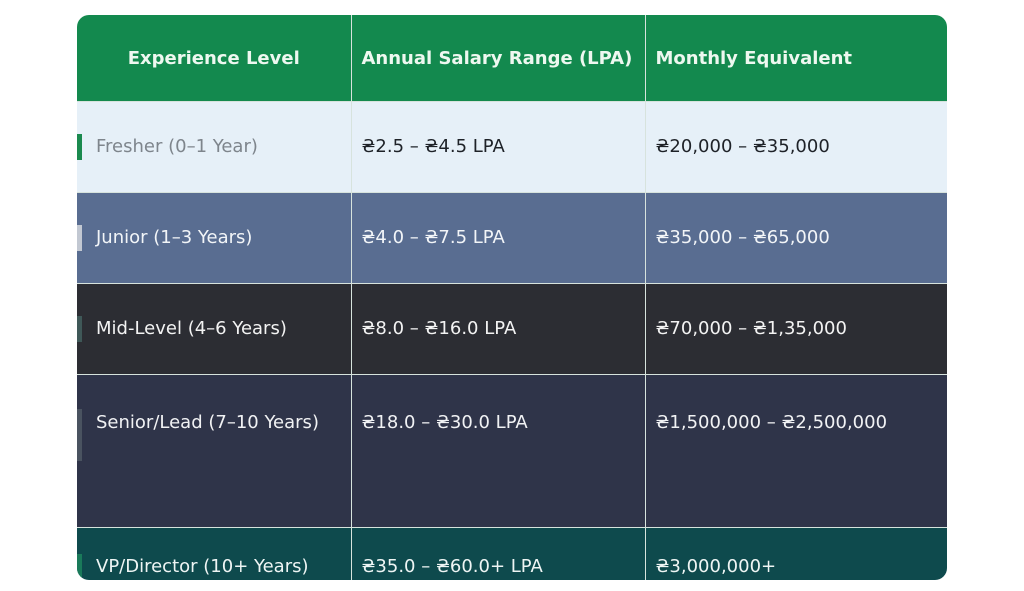  I want to click on header-experience-level: Experience Level, so click(214, 58).